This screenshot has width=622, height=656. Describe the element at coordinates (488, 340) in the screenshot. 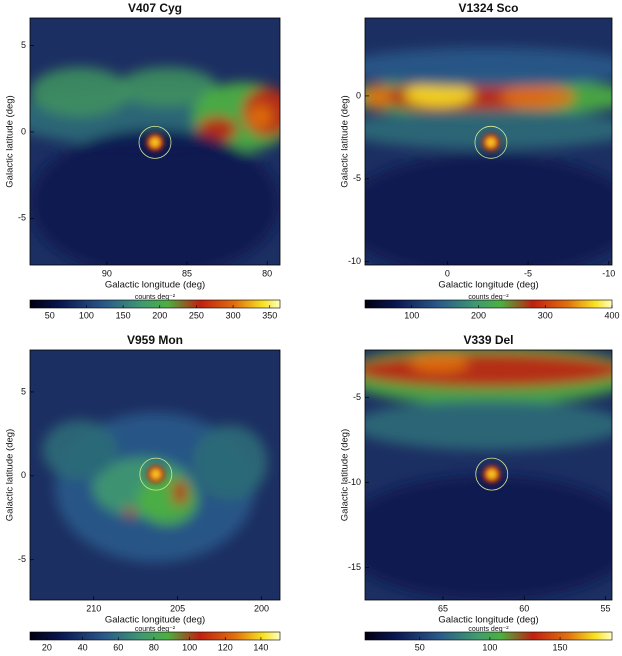

I see `panel-title: V339 Del` at that location.